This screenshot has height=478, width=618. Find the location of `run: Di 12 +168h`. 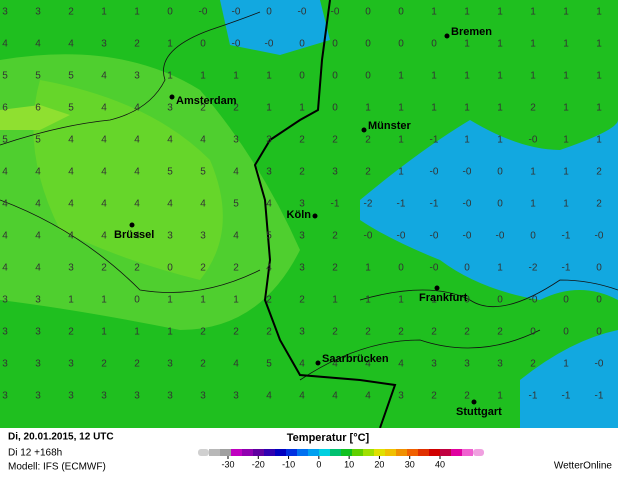

run: Di 12 +168h is located at coordinates (35, 453).